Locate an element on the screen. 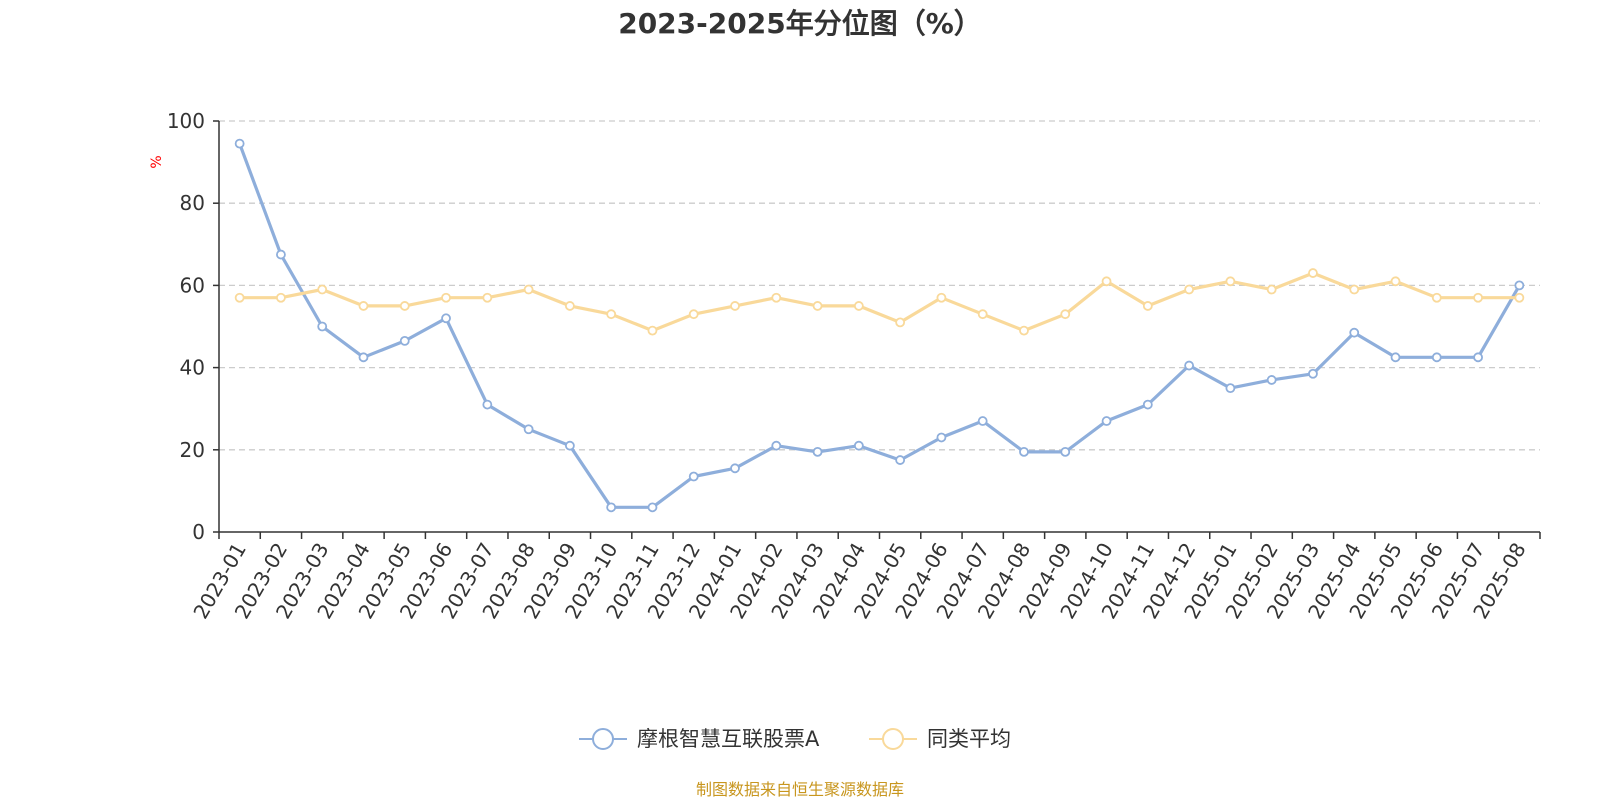 Image resolution: width=1600 pixels, height=800 pixels. chart-title: 2023-2025年分位图（%） is located at coordinates (800, 23).